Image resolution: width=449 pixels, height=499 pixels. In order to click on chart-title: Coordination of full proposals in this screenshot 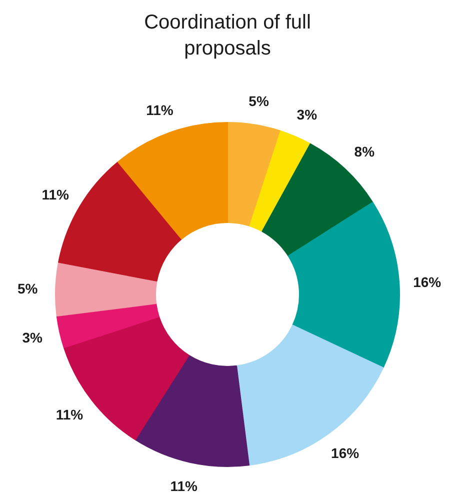, I will do `click(227, 36)`.